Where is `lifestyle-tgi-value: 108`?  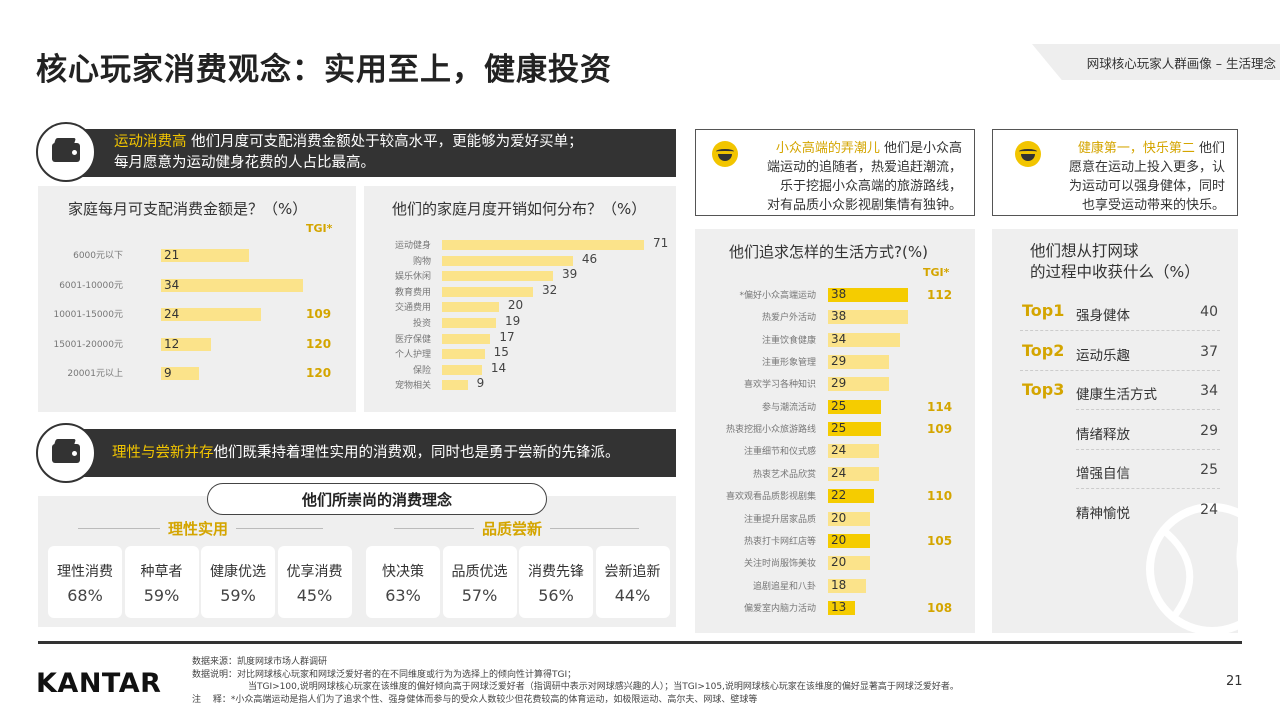
lifestyle-tgi-value: 108 is located at coordinates (940, 607).